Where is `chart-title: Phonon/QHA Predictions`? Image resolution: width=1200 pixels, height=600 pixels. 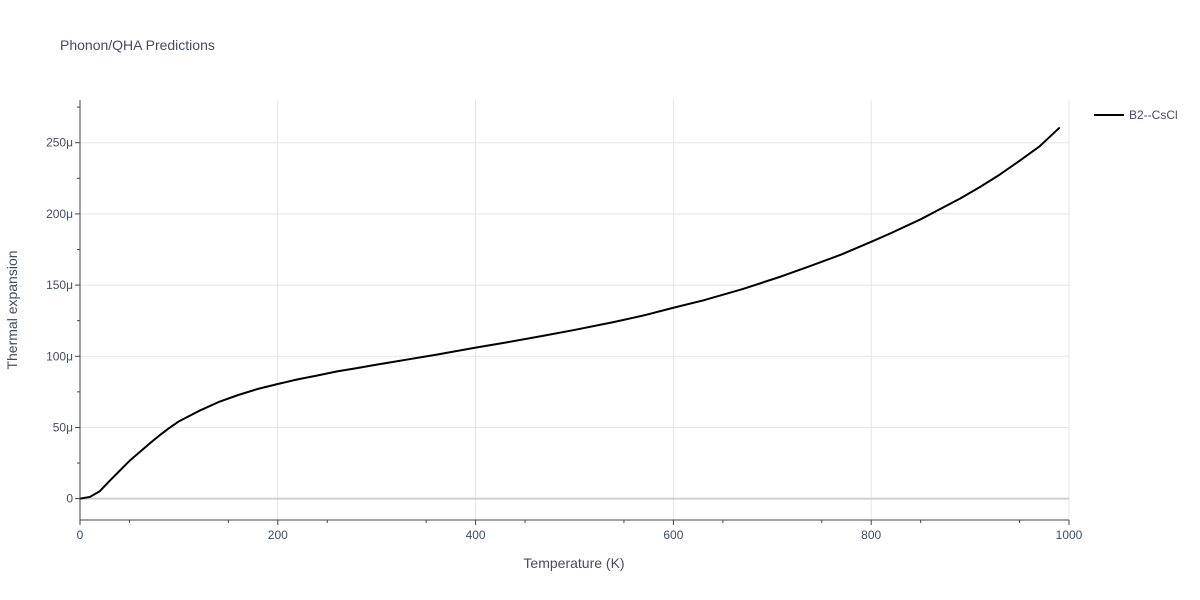
chart-title: Phonon/QHA Predictions is located at coordinates (137, 45).